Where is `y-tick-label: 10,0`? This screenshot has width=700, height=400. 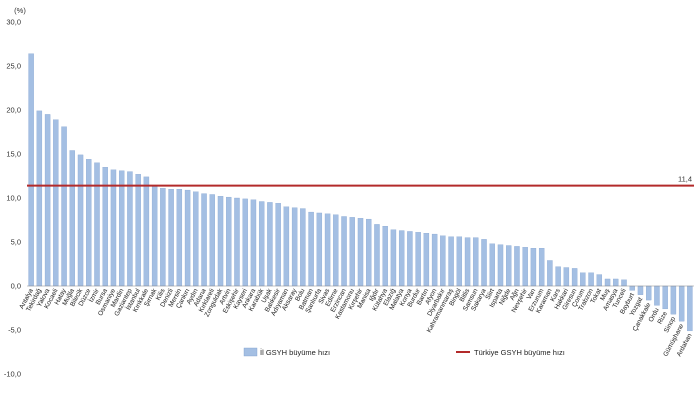
y-tick-label: 10,0 is located at coordinates (13, 198).